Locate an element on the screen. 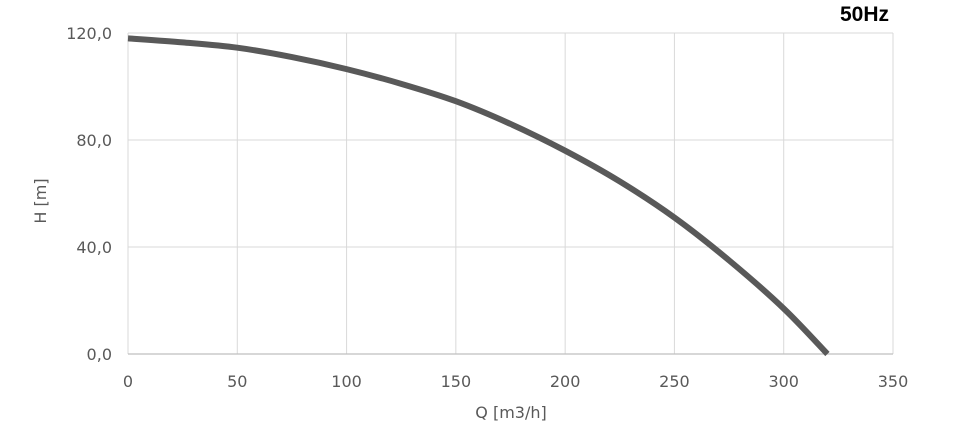 The width and height of the screenshot is (958, 423). y-tick-label: 120,0 is located at coordinates (89, 33).